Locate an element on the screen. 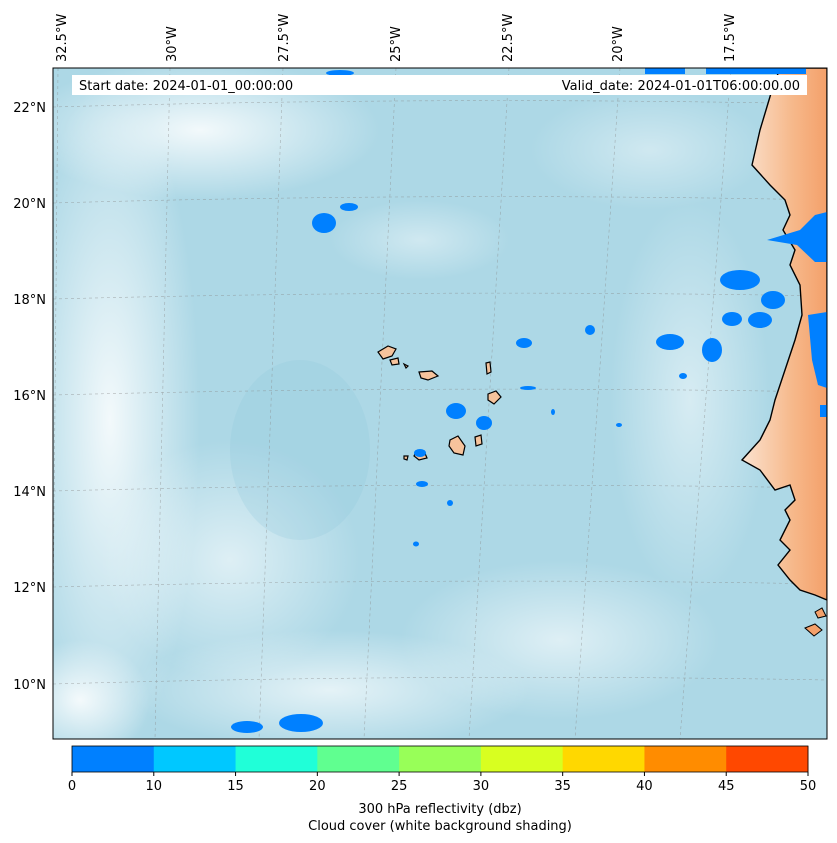  lon-label: 27.5°W is located at coordinates (284, 38).